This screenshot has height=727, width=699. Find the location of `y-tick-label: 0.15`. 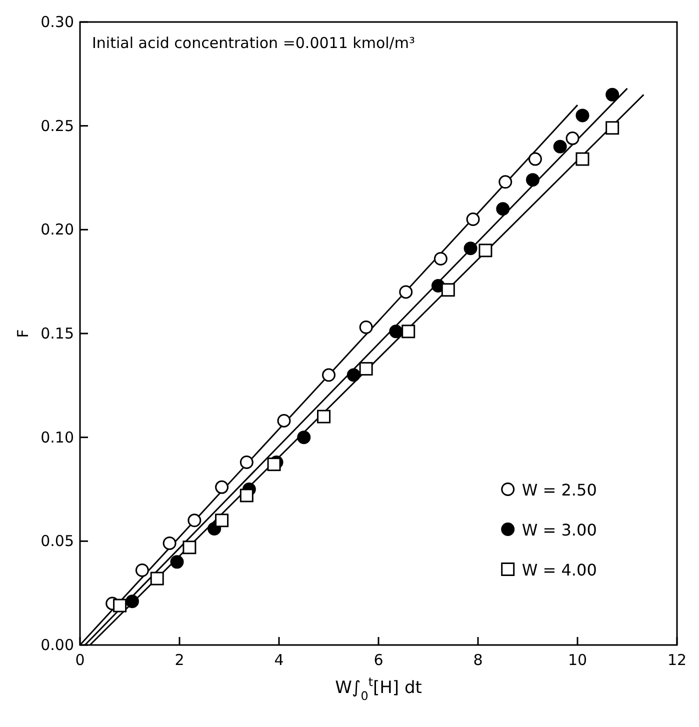

y-tick-label: 0.15 is located at coordinates (57, 333).